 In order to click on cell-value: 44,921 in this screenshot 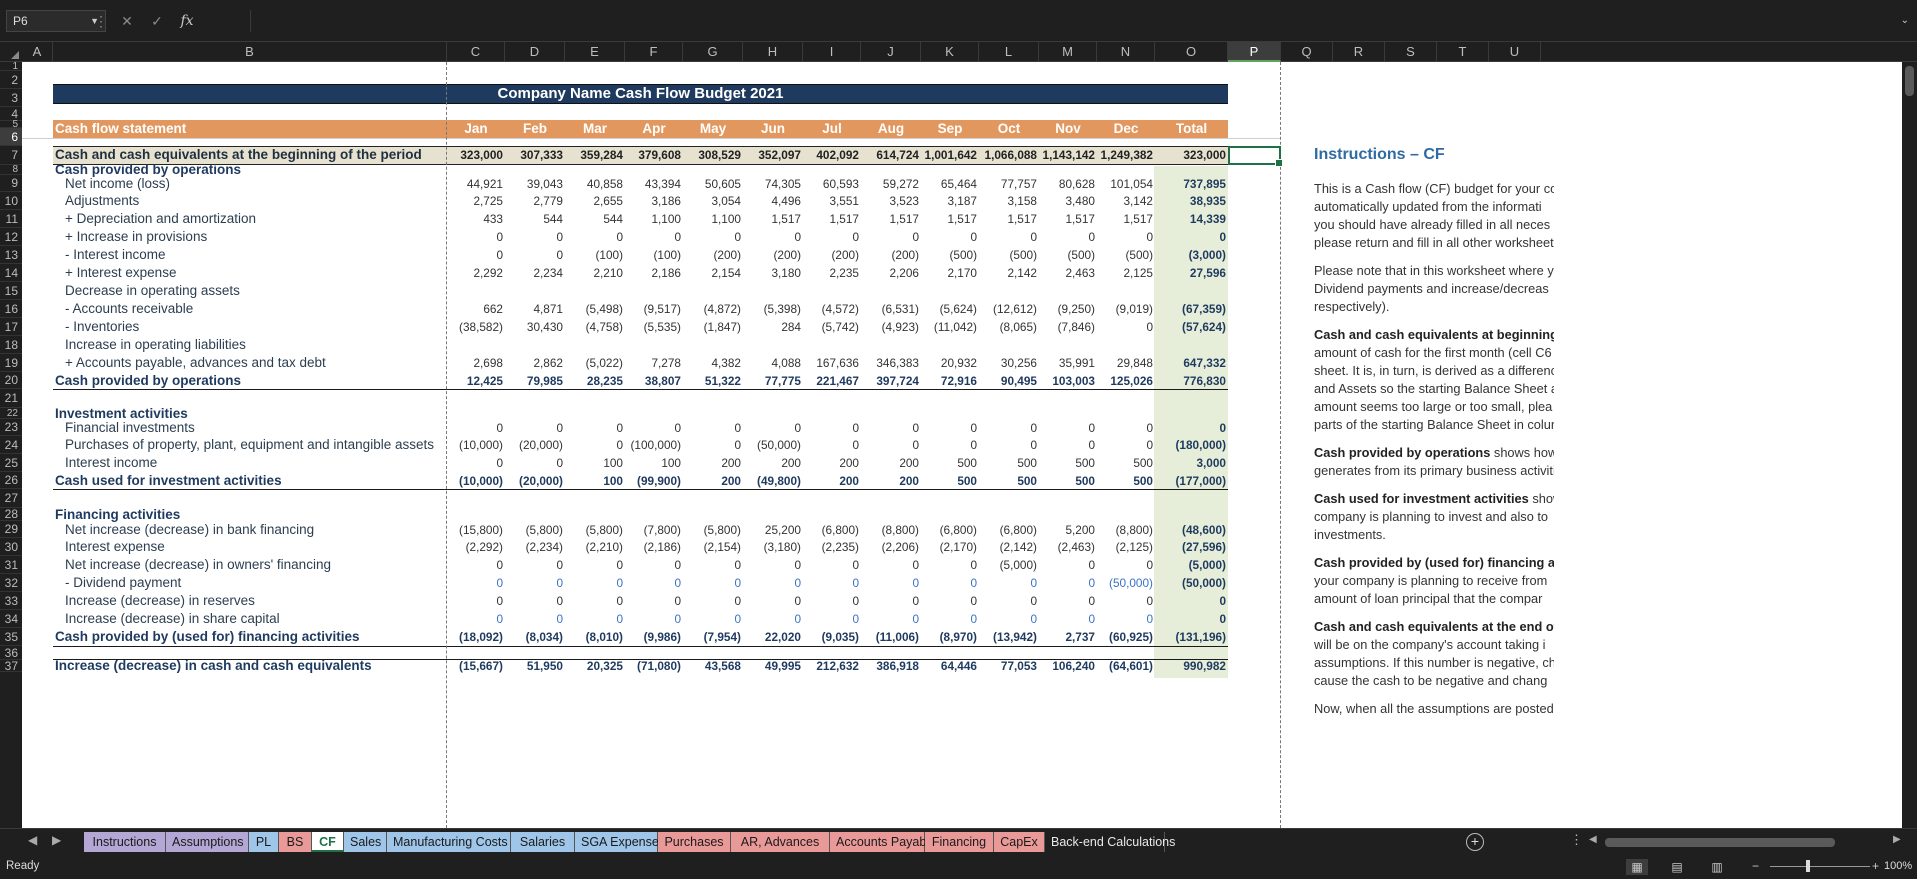, I will do `click(484, 183)`.